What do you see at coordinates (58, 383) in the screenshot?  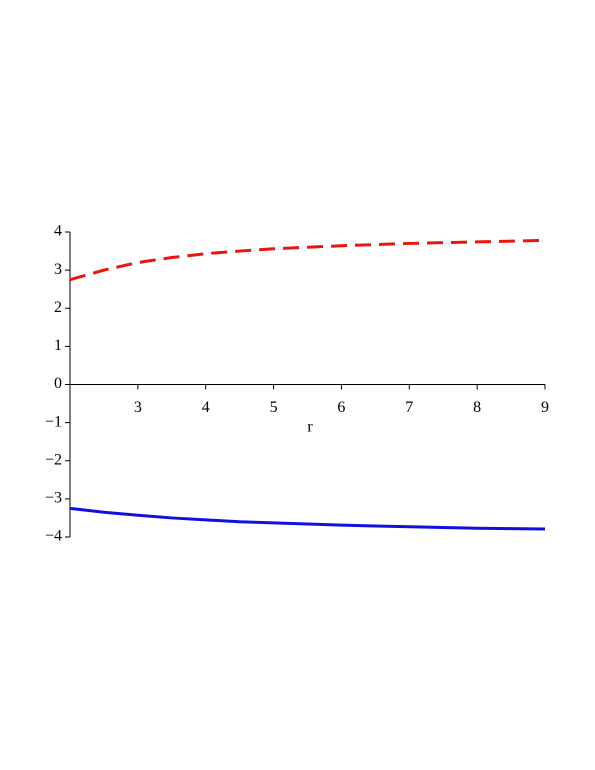 I see `y-tick-label: 0` at bounding box center [58, 383].